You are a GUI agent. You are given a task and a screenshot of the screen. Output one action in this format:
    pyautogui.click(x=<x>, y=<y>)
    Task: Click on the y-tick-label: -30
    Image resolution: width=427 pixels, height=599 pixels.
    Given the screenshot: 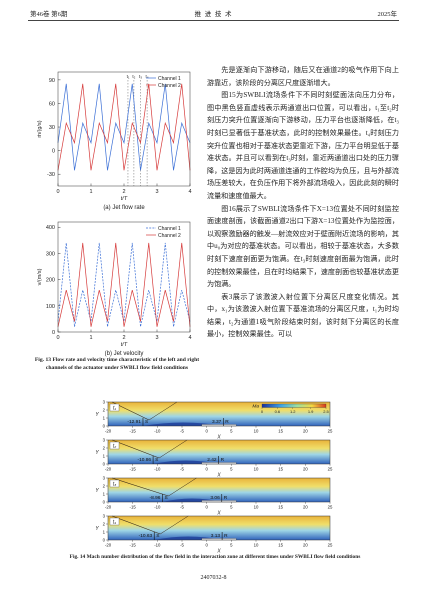 What is the action you would take?
    pyautogui.click(x=51, y=175)
    